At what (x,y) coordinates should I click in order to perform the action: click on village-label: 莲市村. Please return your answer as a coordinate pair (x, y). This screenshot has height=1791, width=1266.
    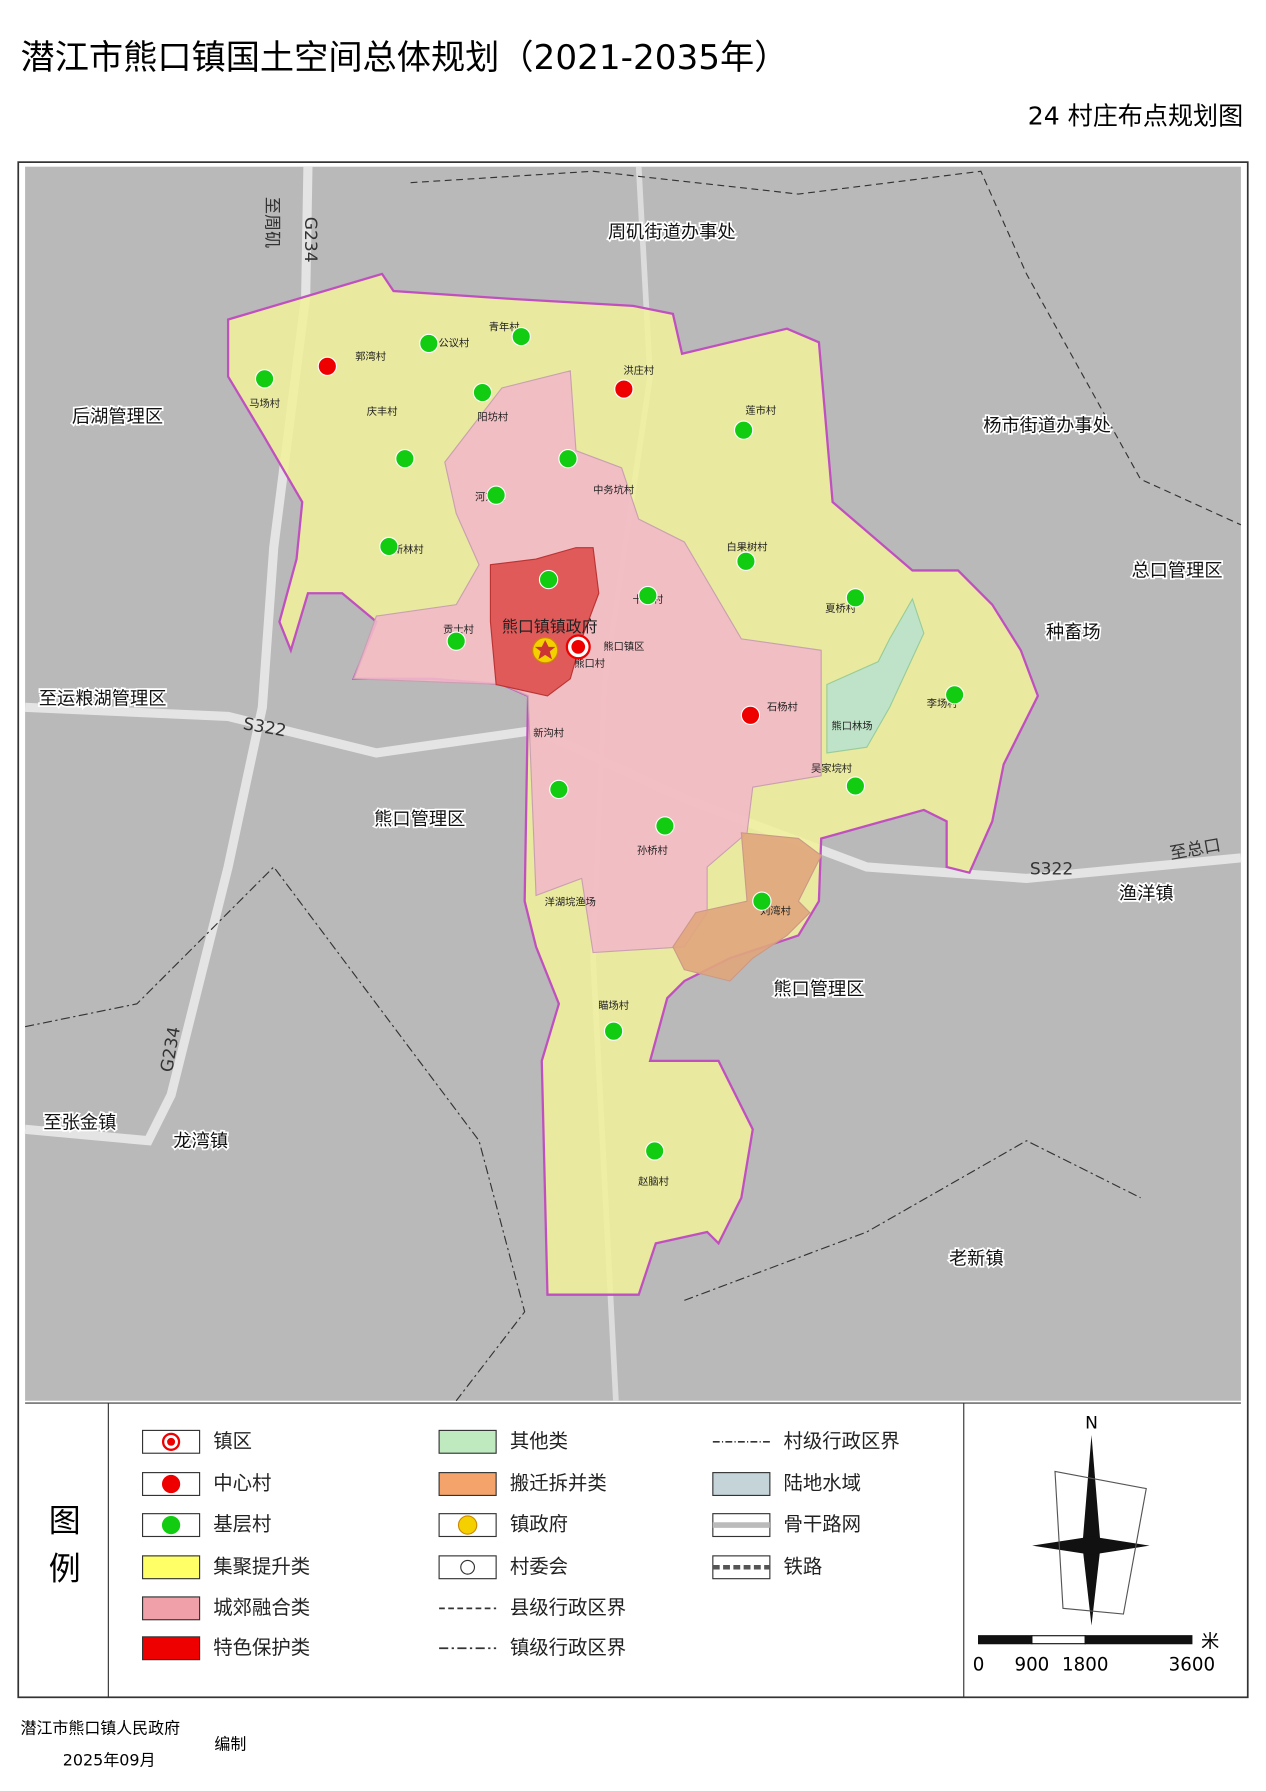
    Looking at the image, I should click on (760, 410).